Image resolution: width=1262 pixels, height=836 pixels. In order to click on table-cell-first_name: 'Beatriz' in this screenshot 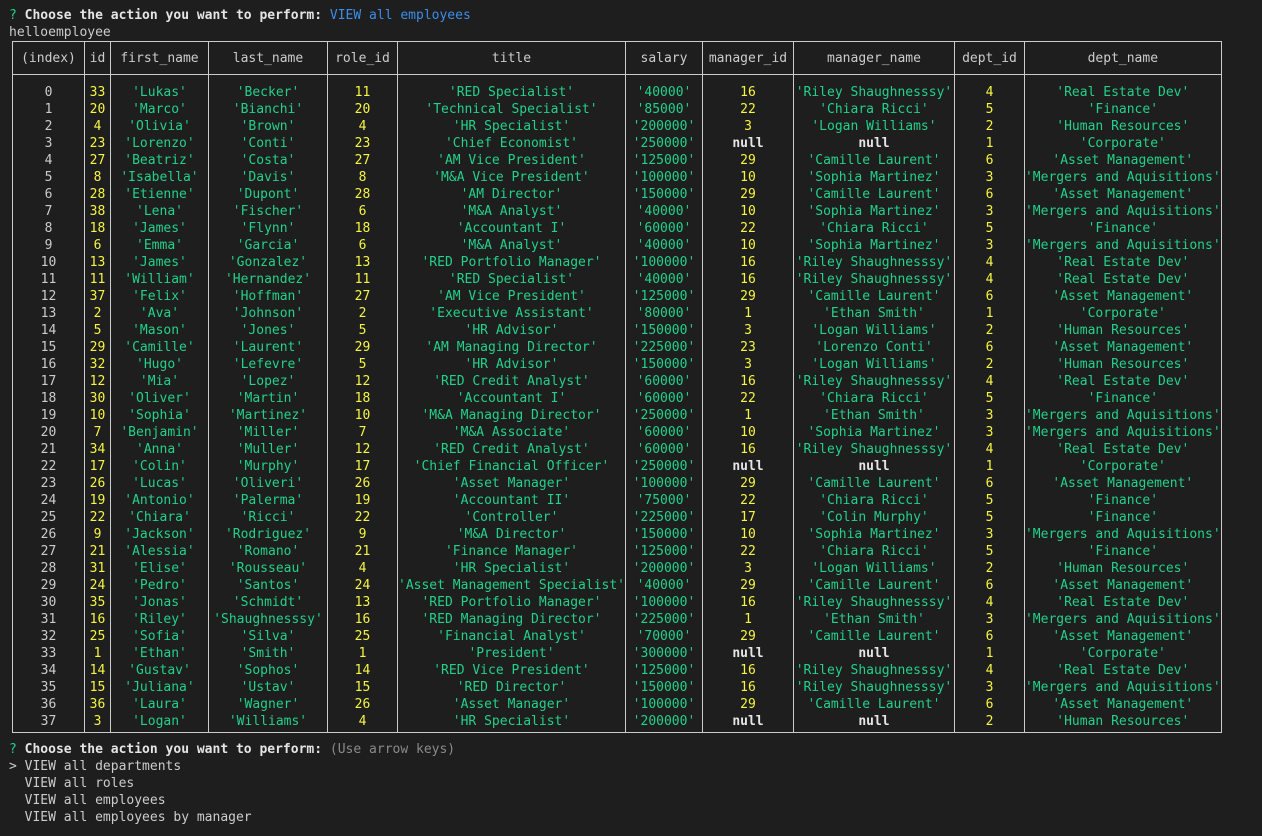, I will do `click(159, 160)`.